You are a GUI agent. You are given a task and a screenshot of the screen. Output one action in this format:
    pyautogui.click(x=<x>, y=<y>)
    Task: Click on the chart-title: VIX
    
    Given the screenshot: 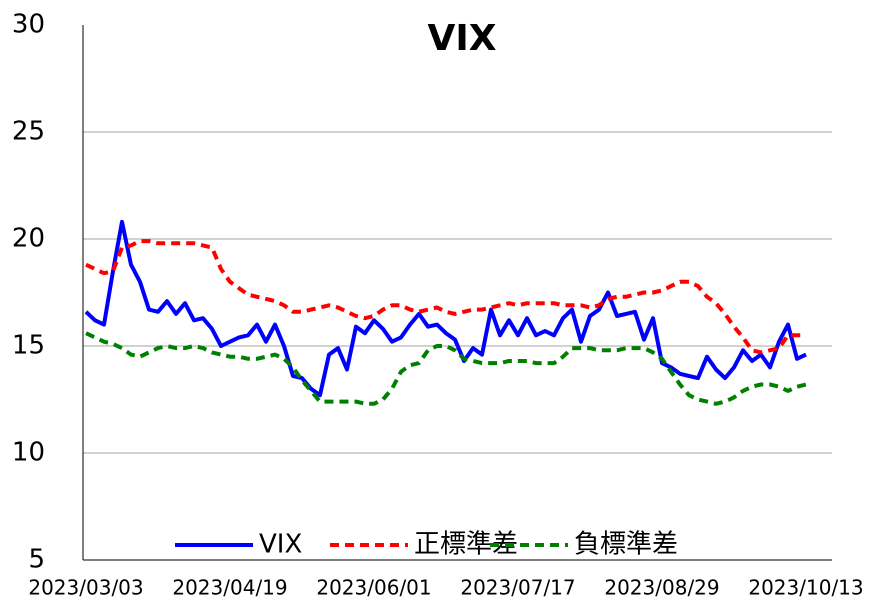 What is the action you would take?
    pyautogui.click(x=461, y=38)
    